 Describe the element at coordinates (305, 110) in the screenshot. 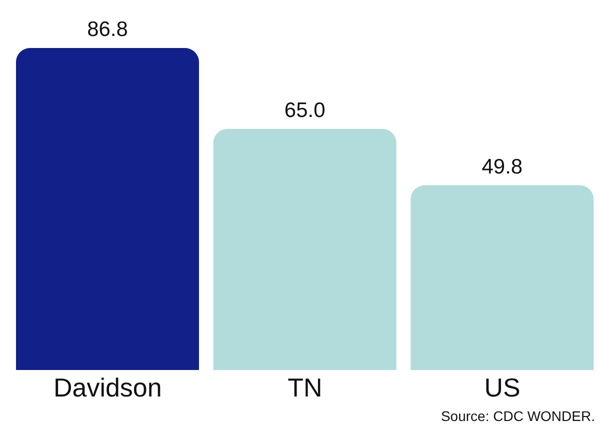

I see `data-label: 65.0` at that location.